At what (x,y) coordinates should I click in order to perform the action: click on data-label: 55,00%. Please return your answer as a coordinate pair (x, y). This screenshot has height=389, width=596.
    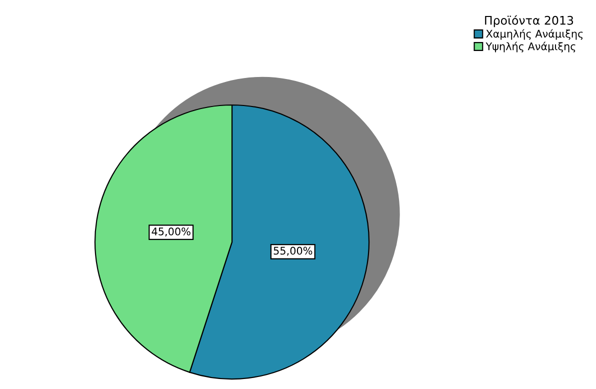
    Looking at the image, I should click on (293, 251).